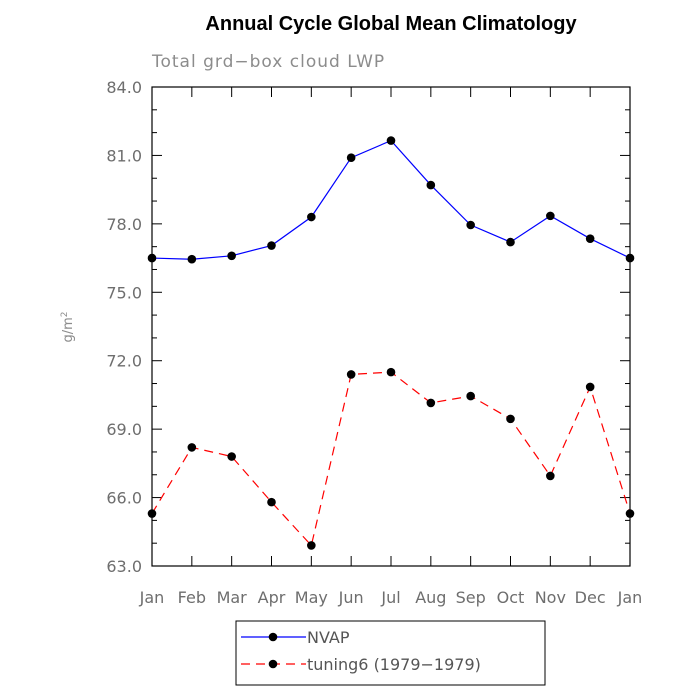 This screenshot has height=700, width=700. What do you see at coordinates (391, 24) in the screenshot?
I see `chart-title: Annual Cycle Global Mean Climatology` at bounding box center [391, 24].